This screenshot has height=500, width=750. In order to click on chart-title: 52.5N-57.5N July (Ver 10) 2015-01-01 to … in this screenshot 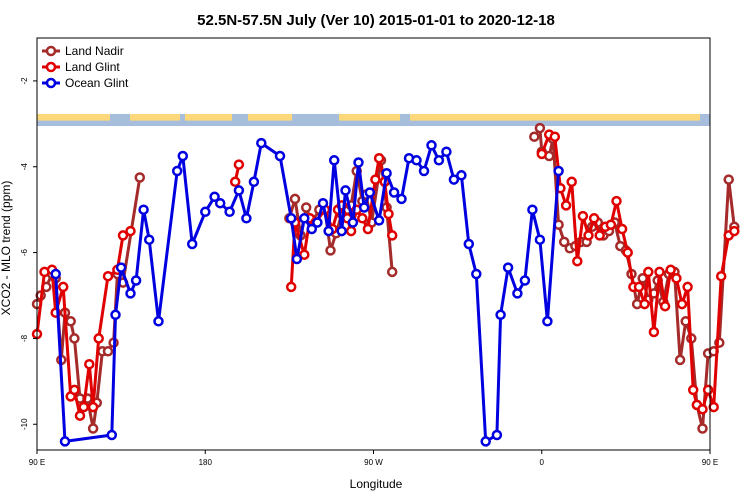, I will do `click(376, 20)`.